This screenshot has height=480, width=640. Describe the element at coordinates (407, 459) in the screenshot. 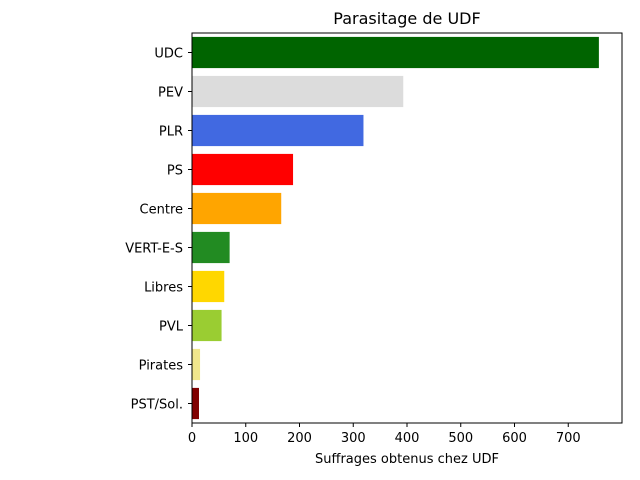

I see `x-axis-label: Suffrages obtenus chez UDF` at that location.